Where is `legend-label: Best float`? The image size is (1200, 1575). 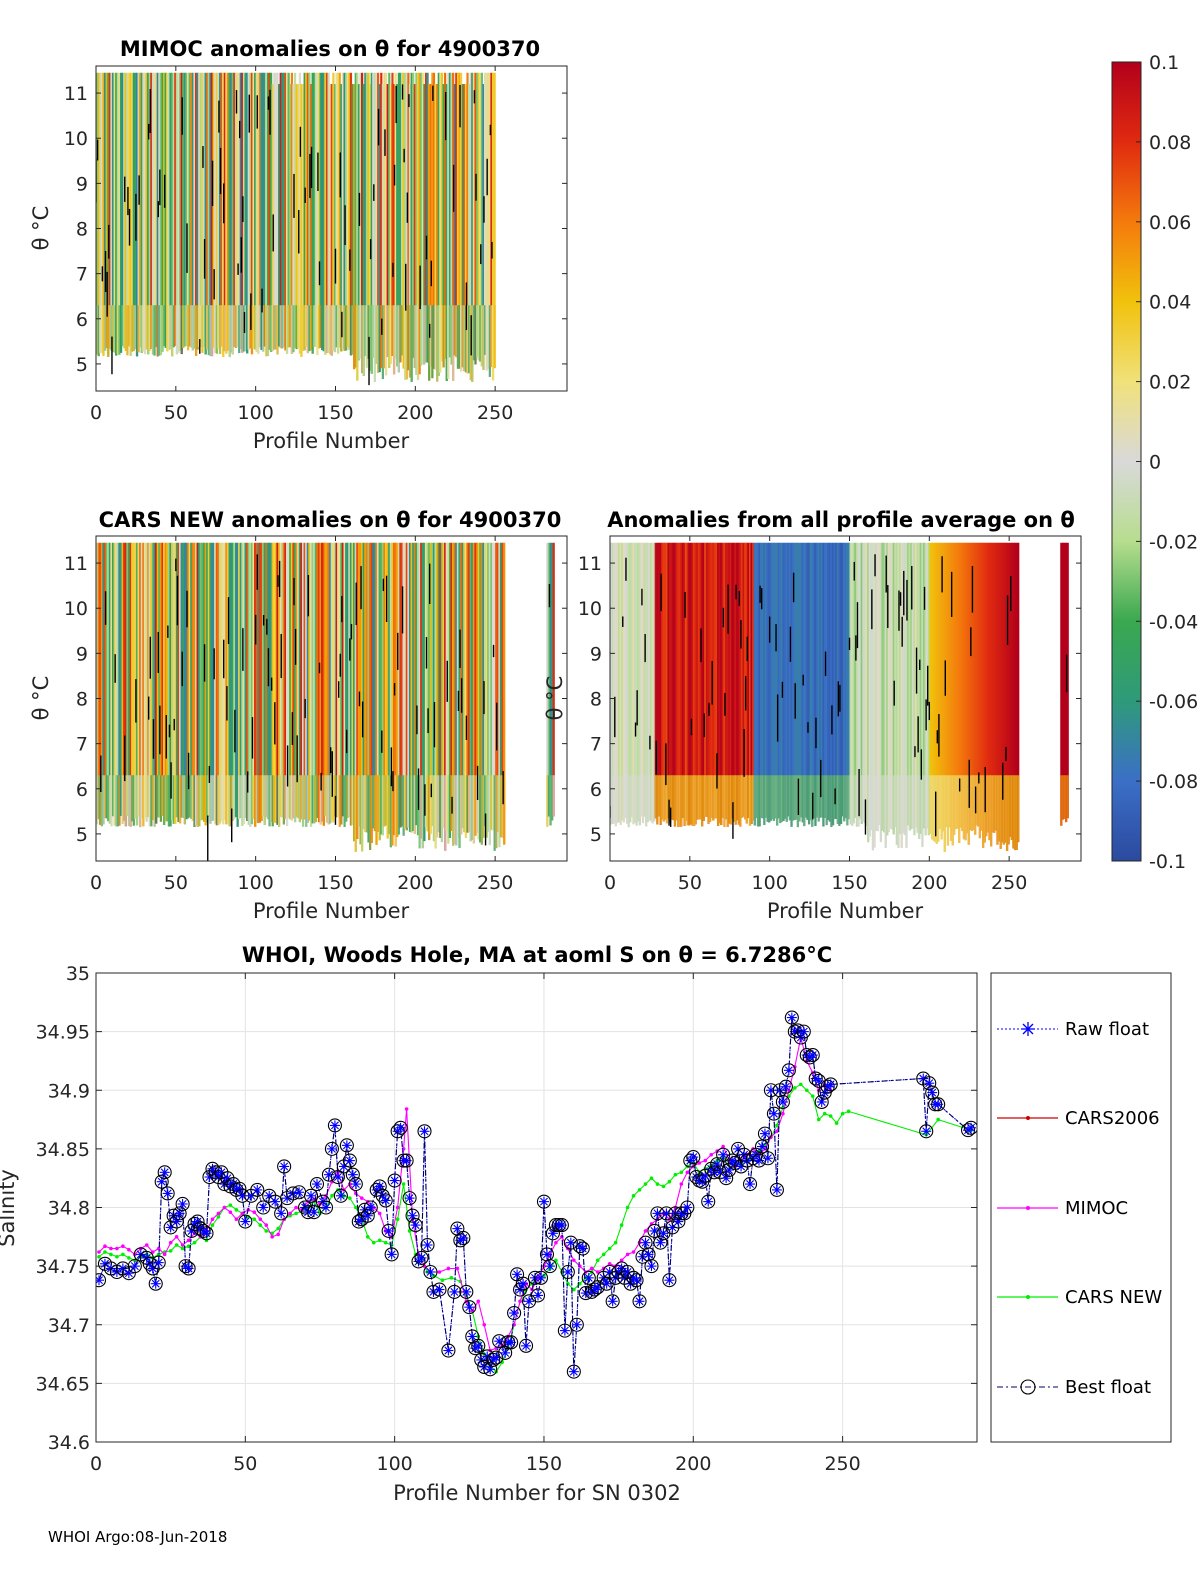 legend-label: Best float is located at coordinates (1108, 1387).